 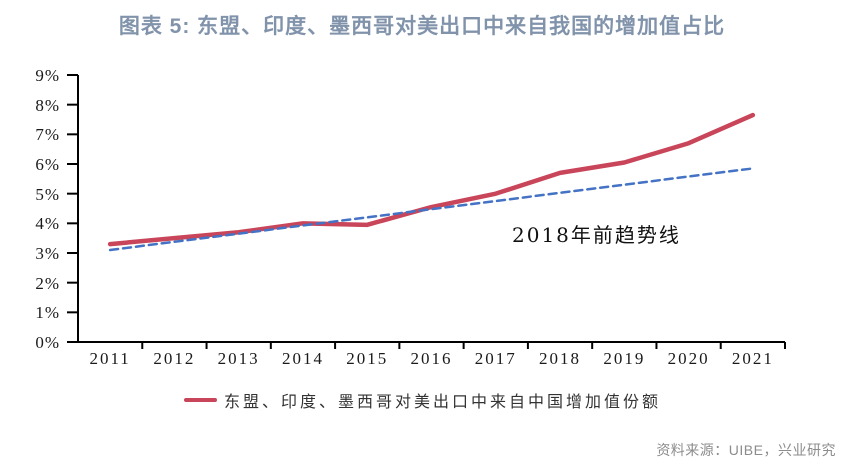 What do you see at coordinates (47, 283) in the screenshot?
I see `y-axis-label: 2%` at bounding box center [47, 283].